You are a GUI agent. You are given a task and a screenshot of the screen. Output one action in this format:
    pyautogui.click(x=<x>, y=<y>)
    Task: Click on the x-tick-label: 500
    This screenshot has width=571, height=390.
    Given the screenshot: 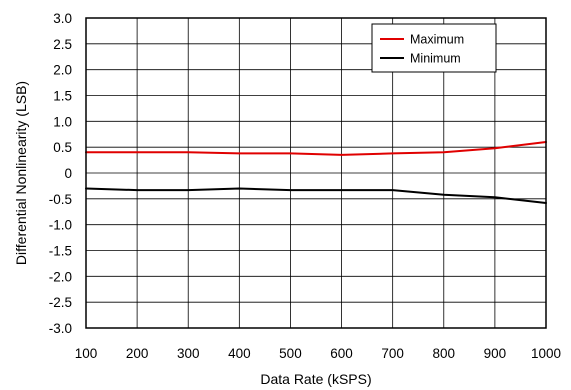 What is the action you would take?
    pyautogui.click(x=290, y=353)
    